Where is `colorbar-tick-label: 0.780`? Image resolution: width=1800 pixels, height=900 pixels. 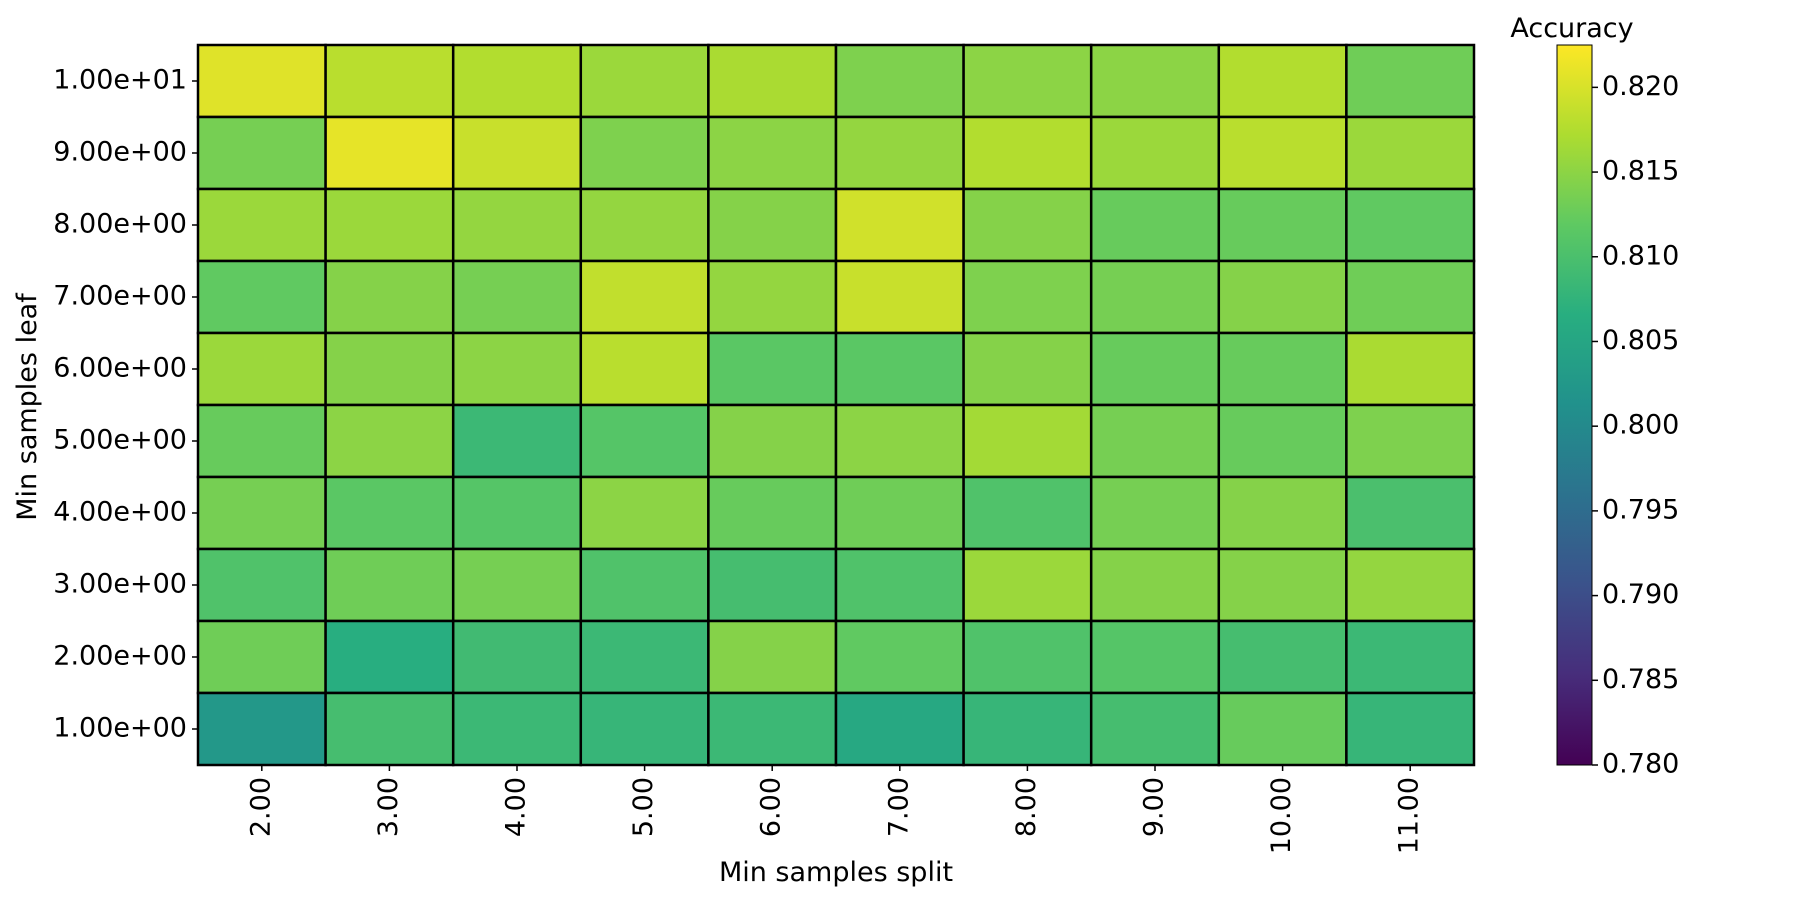
colorbar-tick-label: 0.780 is located at coordinates (1640, 764).